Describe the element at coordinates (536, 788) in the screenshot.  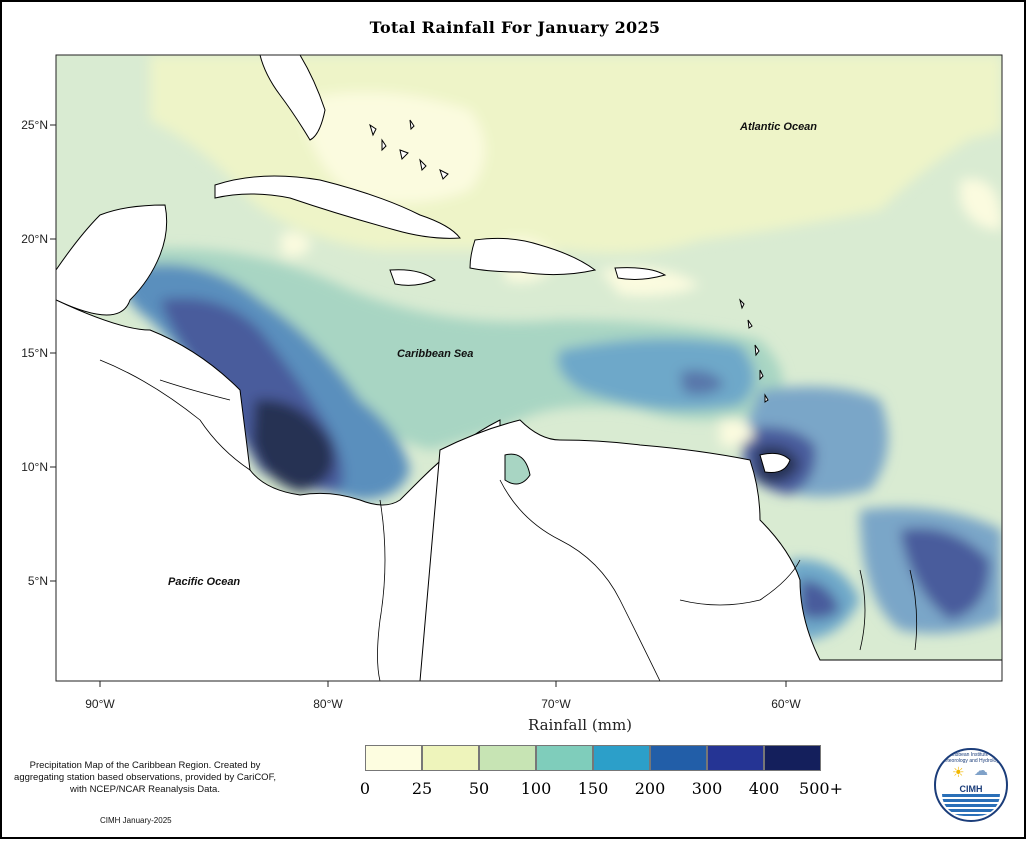
I see `legend-label: 100` at that location.